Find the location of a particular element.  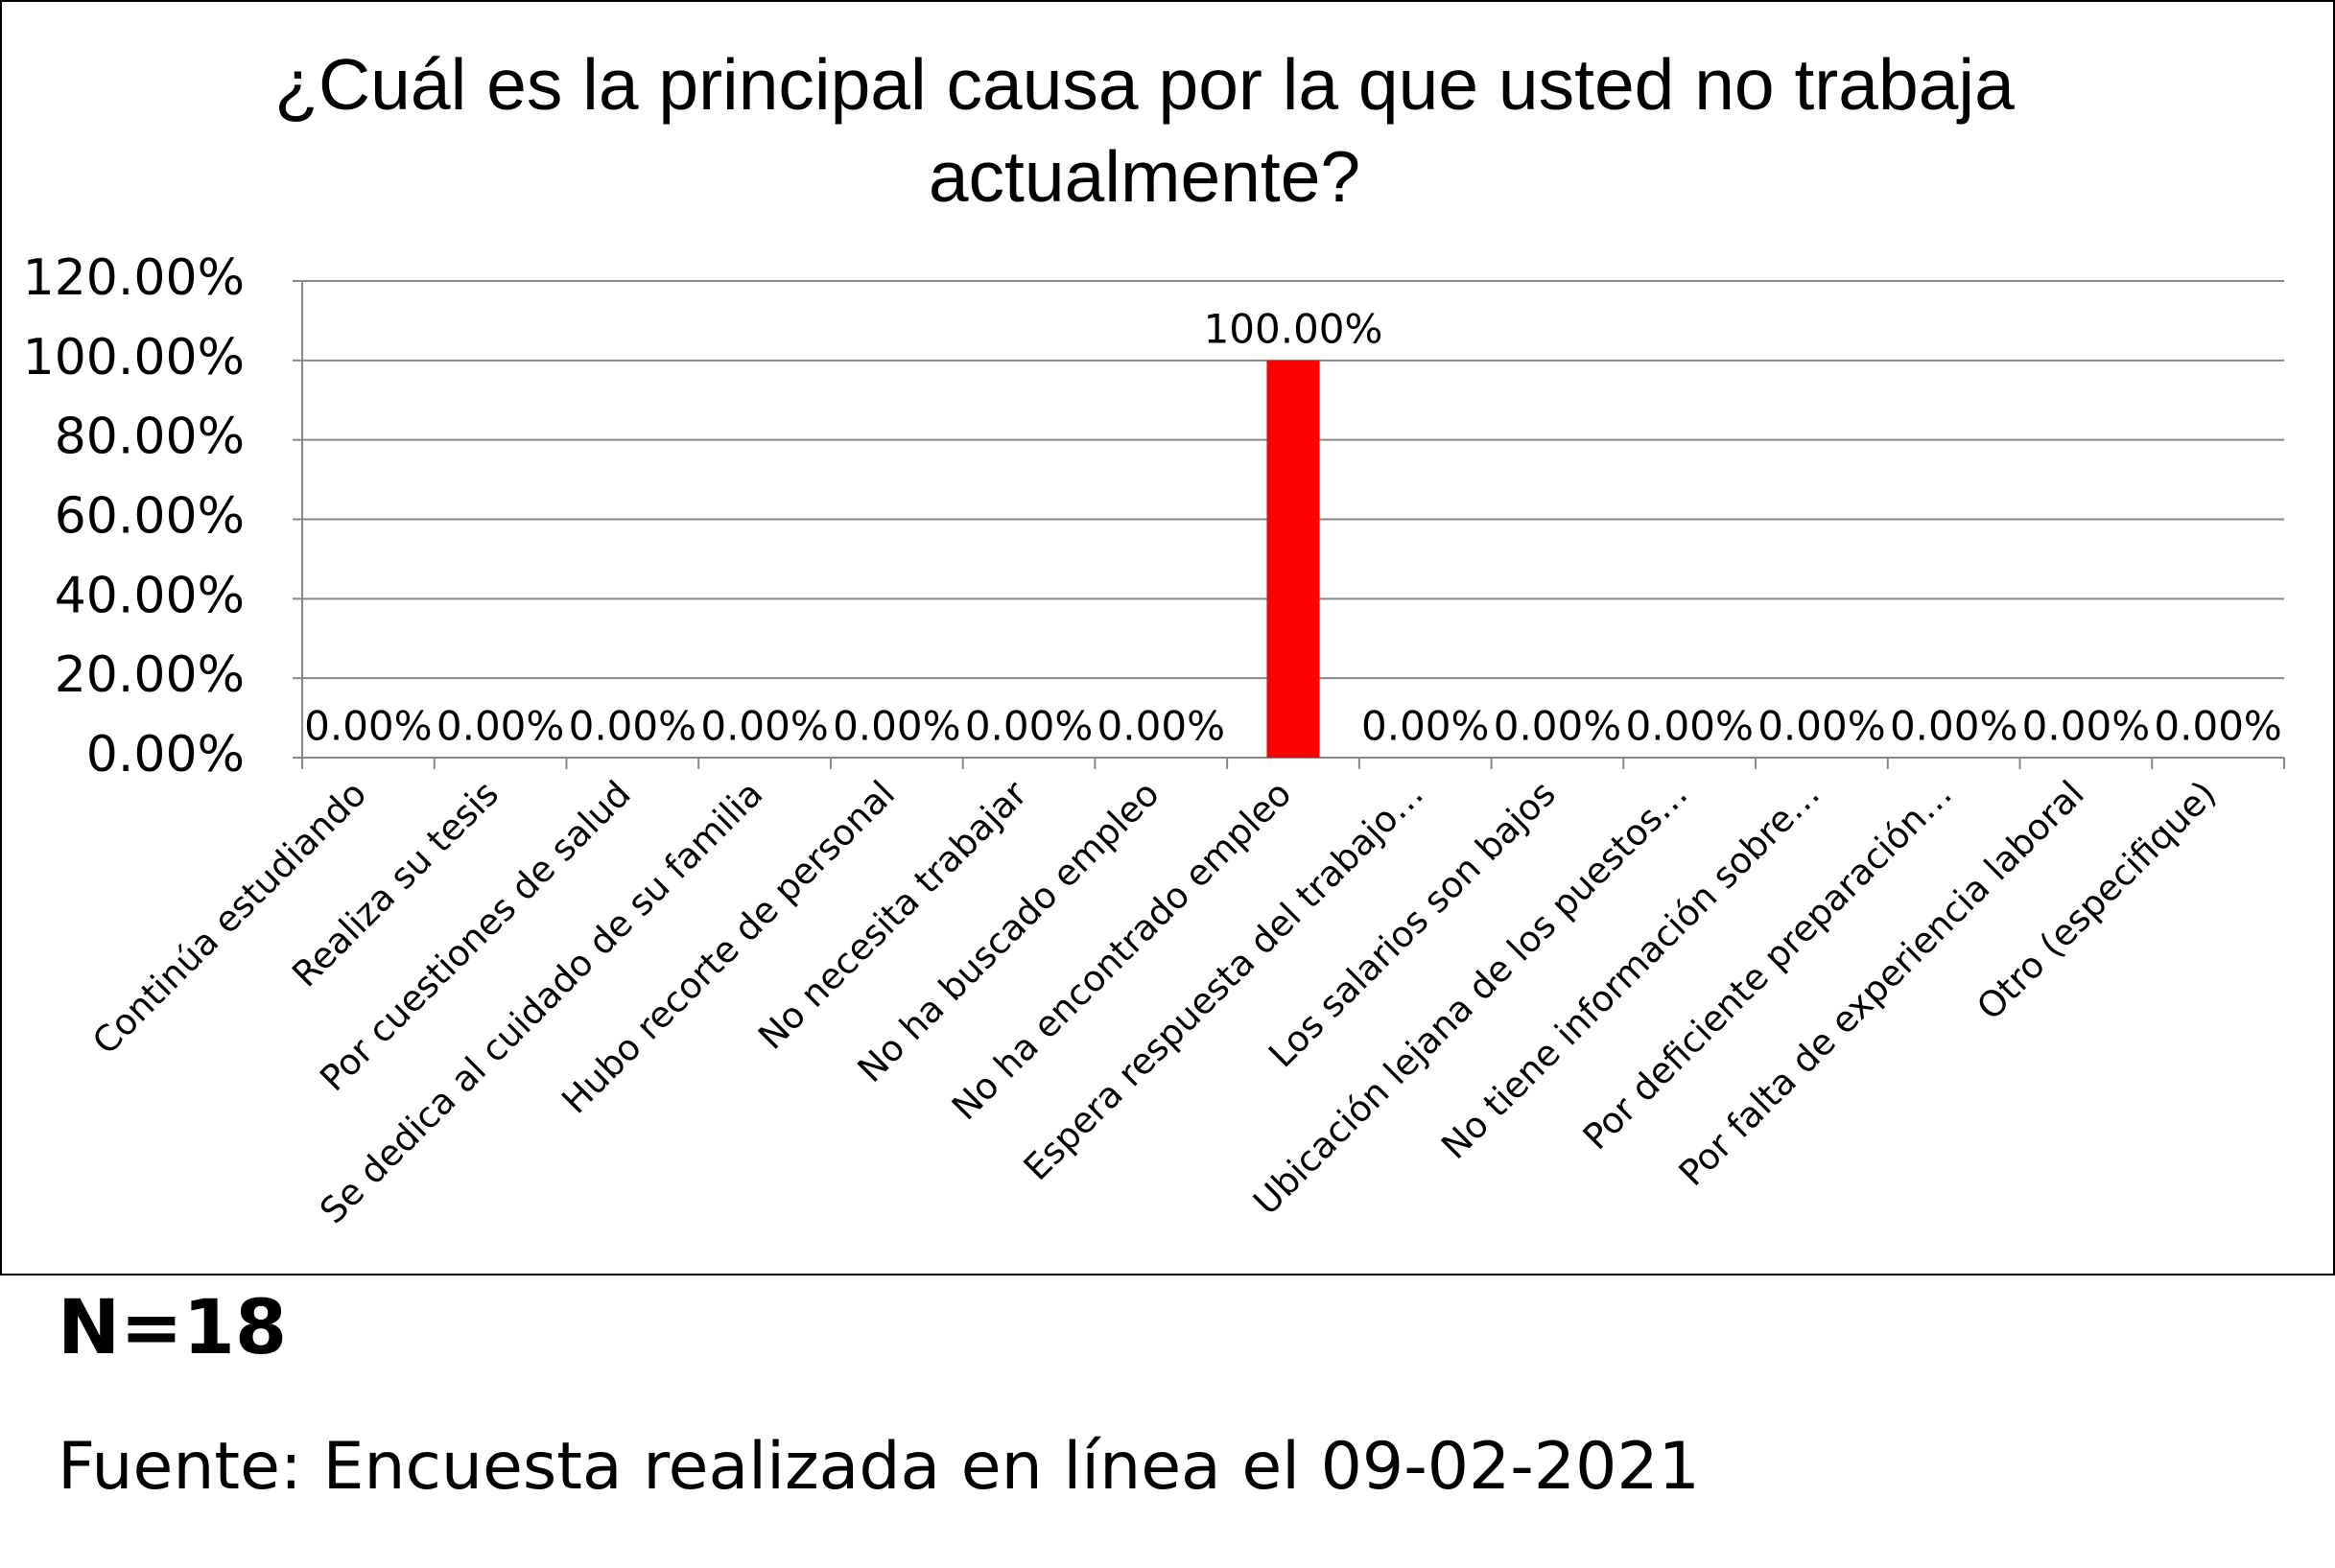

y-tick-label: 120.00% is located at coordinates (134, 278).